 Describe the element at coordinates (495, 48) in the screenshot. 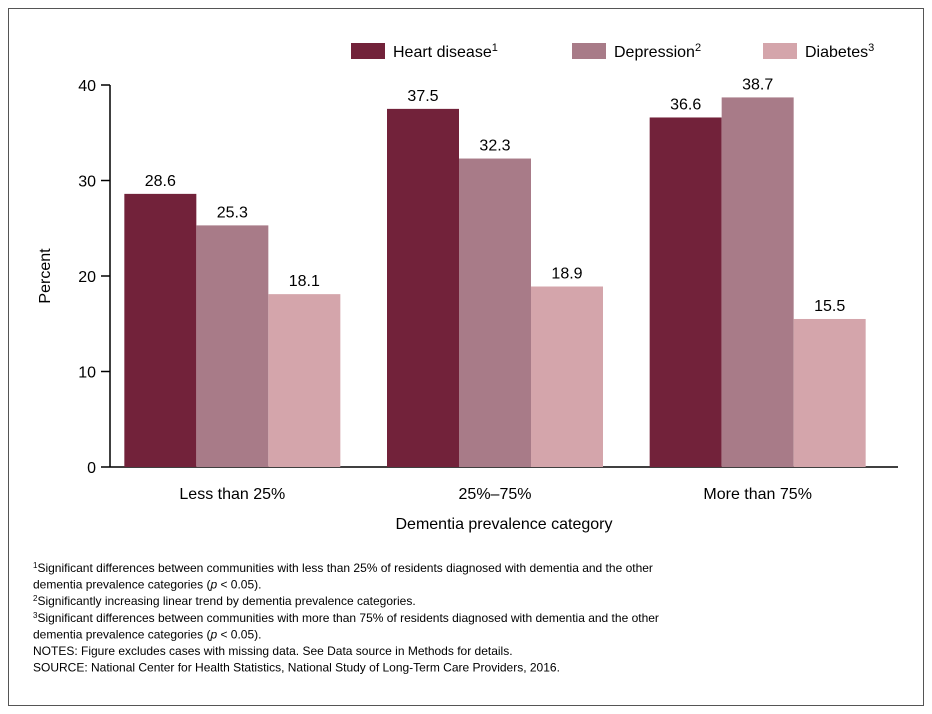

I see `legend-footnote-ref: 1` at that location.